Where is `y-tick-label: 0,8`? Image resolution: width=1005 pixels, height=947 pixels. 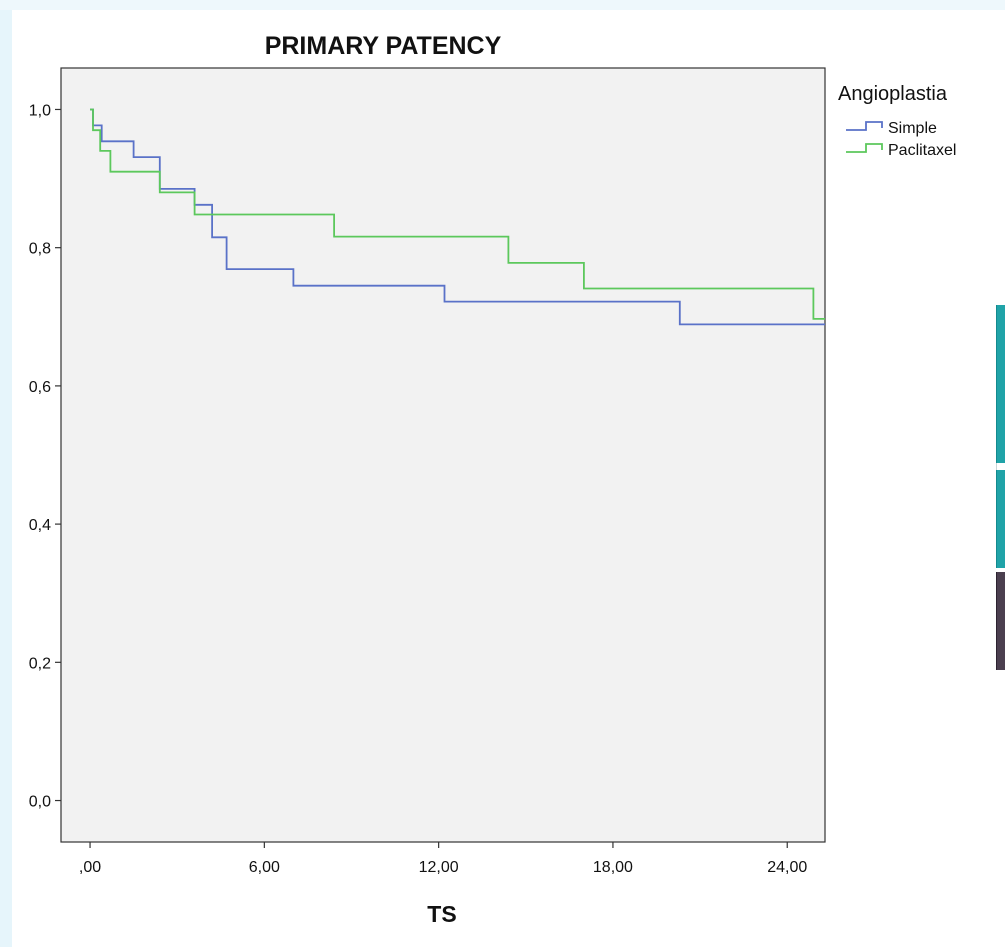 y-tick-label: 0,8 is located at coordinates (40, 249).